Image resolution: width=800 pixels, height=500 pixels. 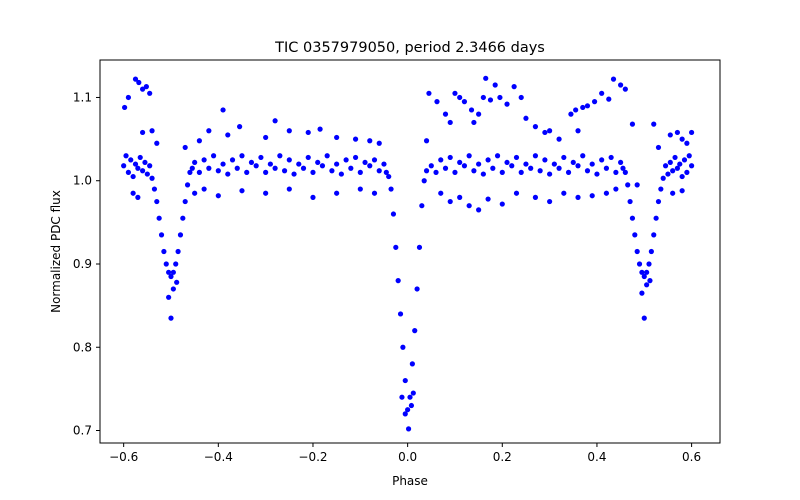 What do you see at coordinates (82, 97) in the screenshot?
I see `y-tick-label: 1.1` at bounding box center [82, 97].